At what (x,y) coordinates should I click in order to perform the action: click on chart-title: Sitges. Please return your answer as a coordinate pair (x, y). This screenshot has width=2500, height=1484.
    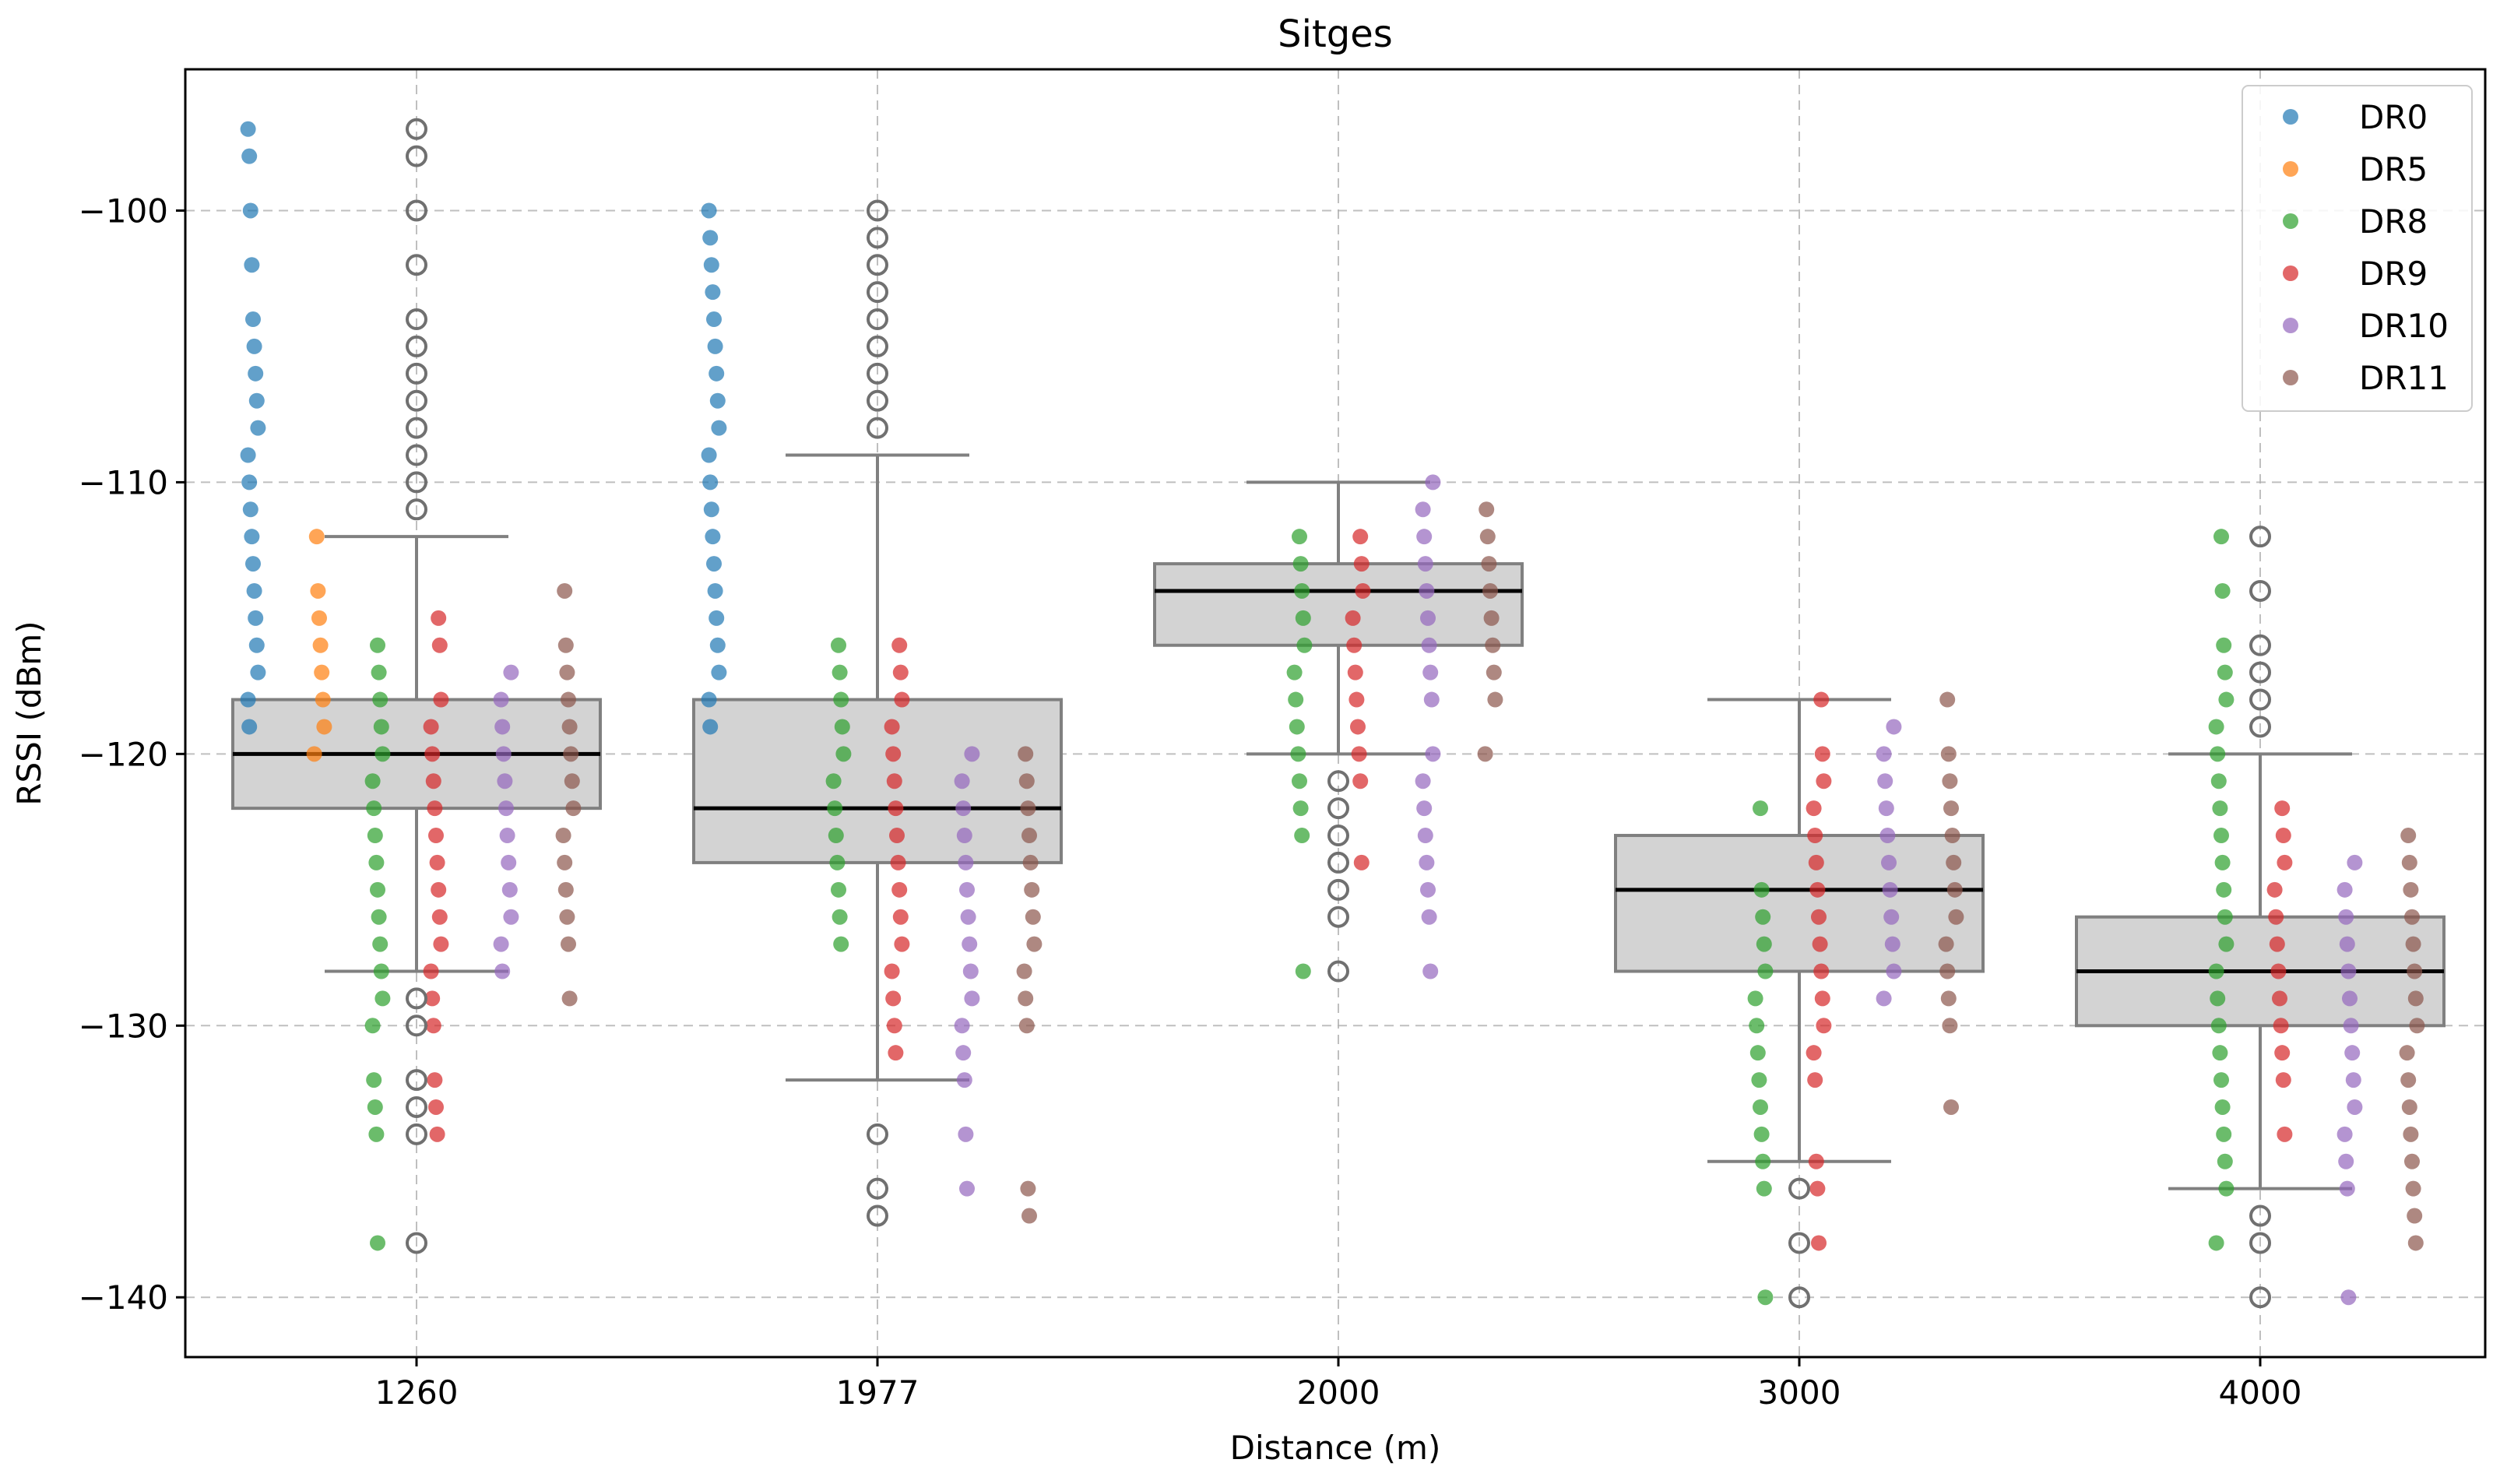
    Looking at the image, I should click on (1335, 34).